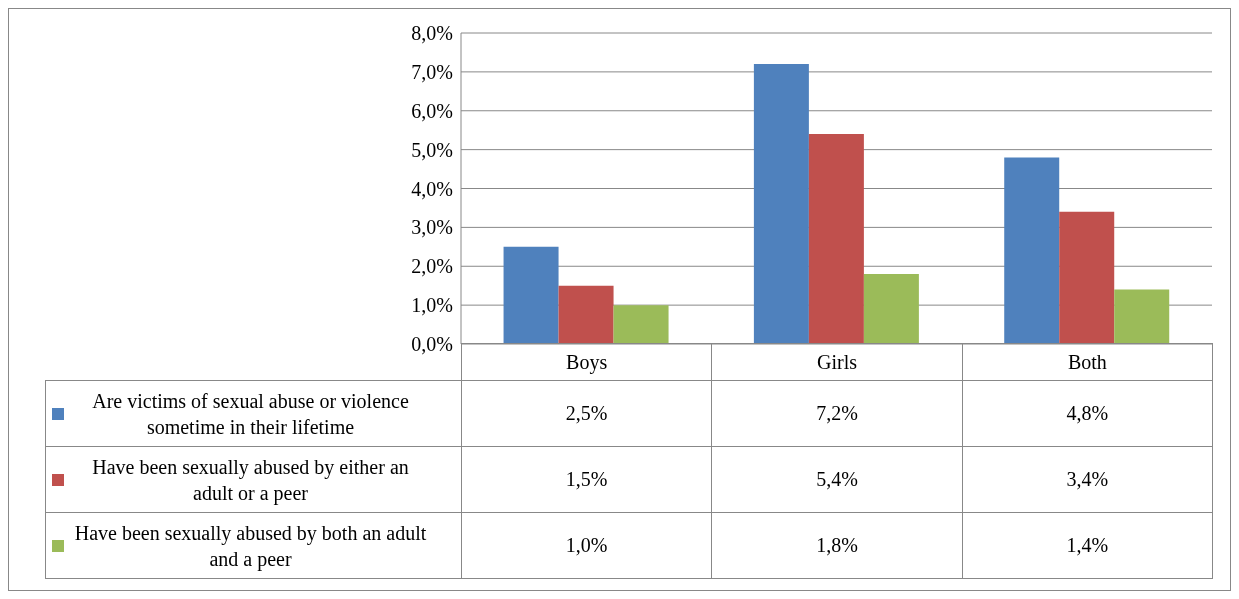  Describe the element at coordinates (432, 71) in the screenshot. I see `y-tick-label: 7,0%` at that location.